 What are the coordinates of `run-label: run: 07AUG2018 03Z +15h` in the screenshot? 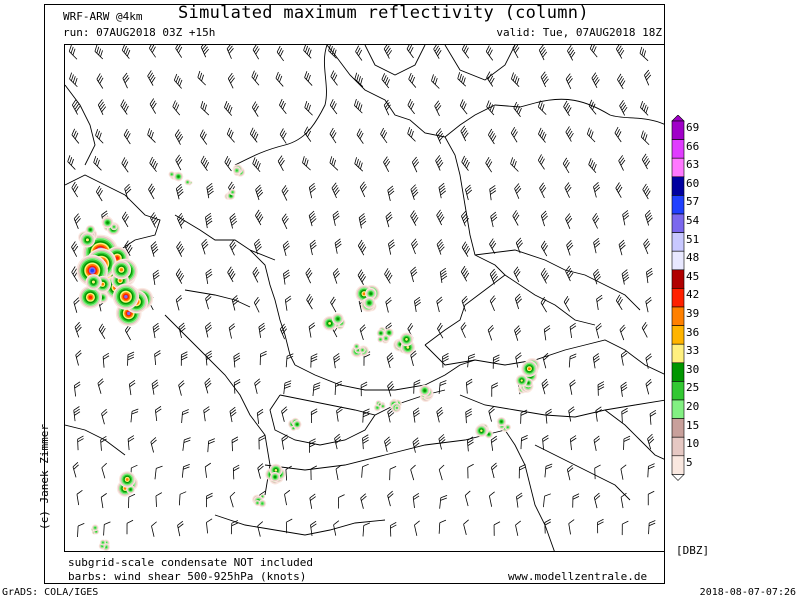 It's located at (139, 32).